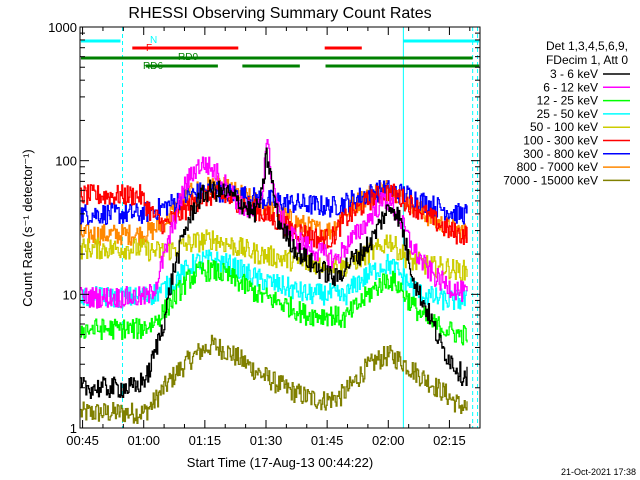  Describe the element at coordinates (70, 294) in the screenshot. I see `y-tick-label-10: 10` at that location.